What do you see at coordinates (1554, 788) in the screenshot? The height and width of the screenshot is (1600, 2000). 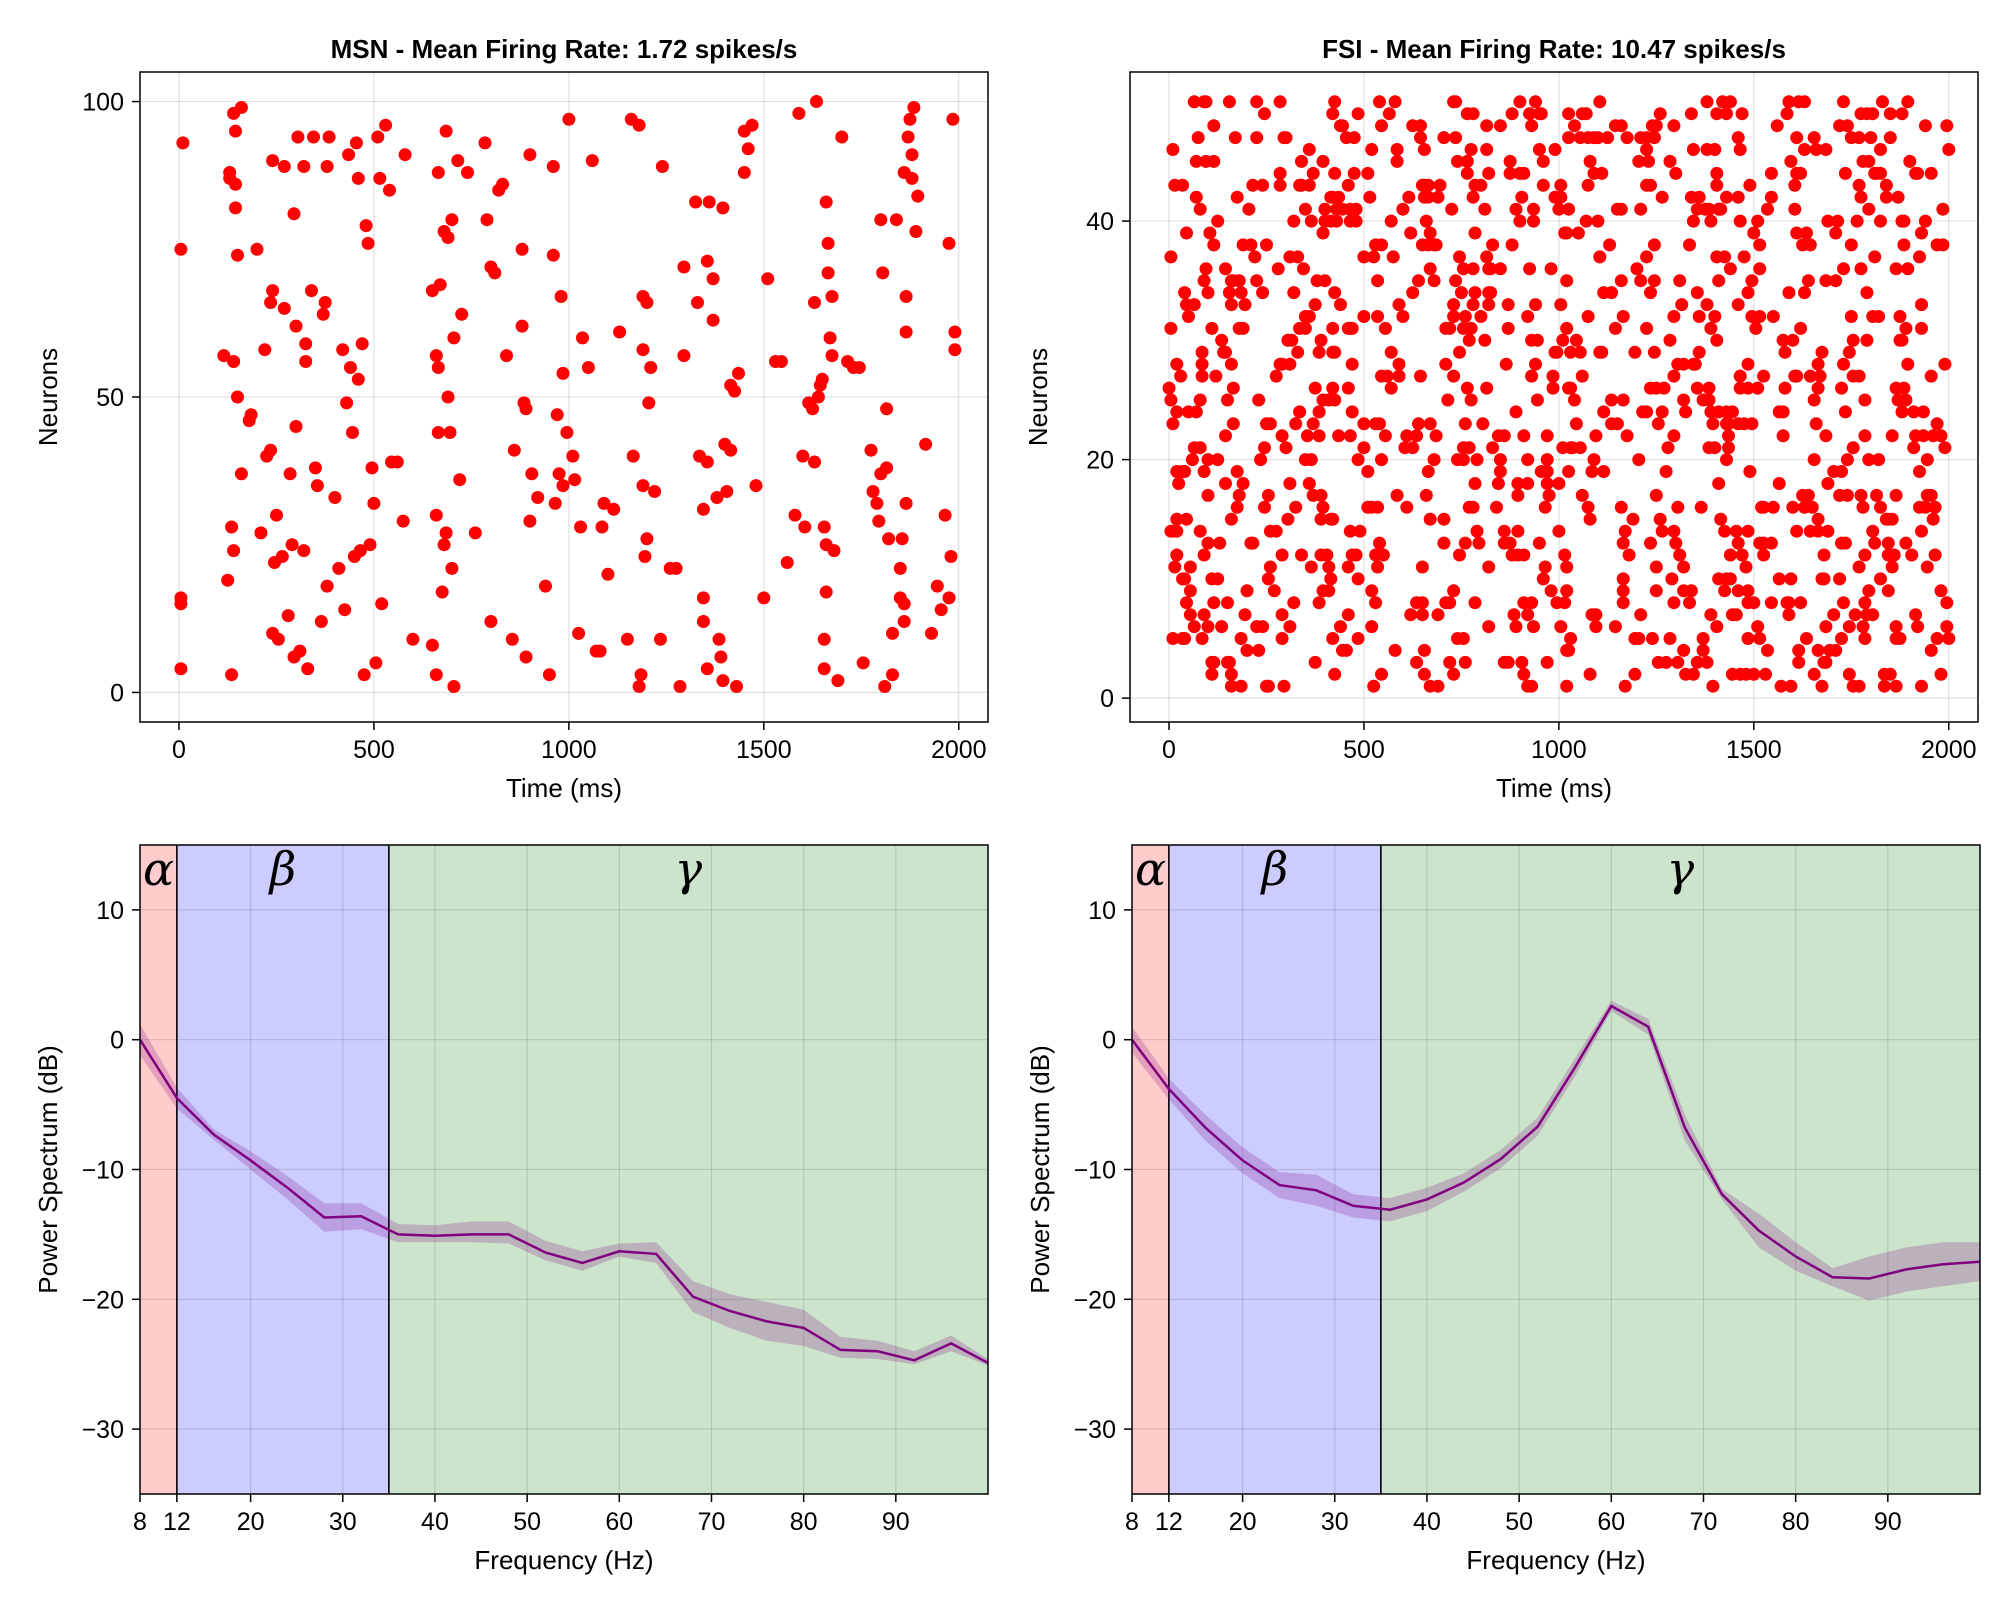 I see `x-axis-label: Time (ms)` at bounding box center [1554, 788].